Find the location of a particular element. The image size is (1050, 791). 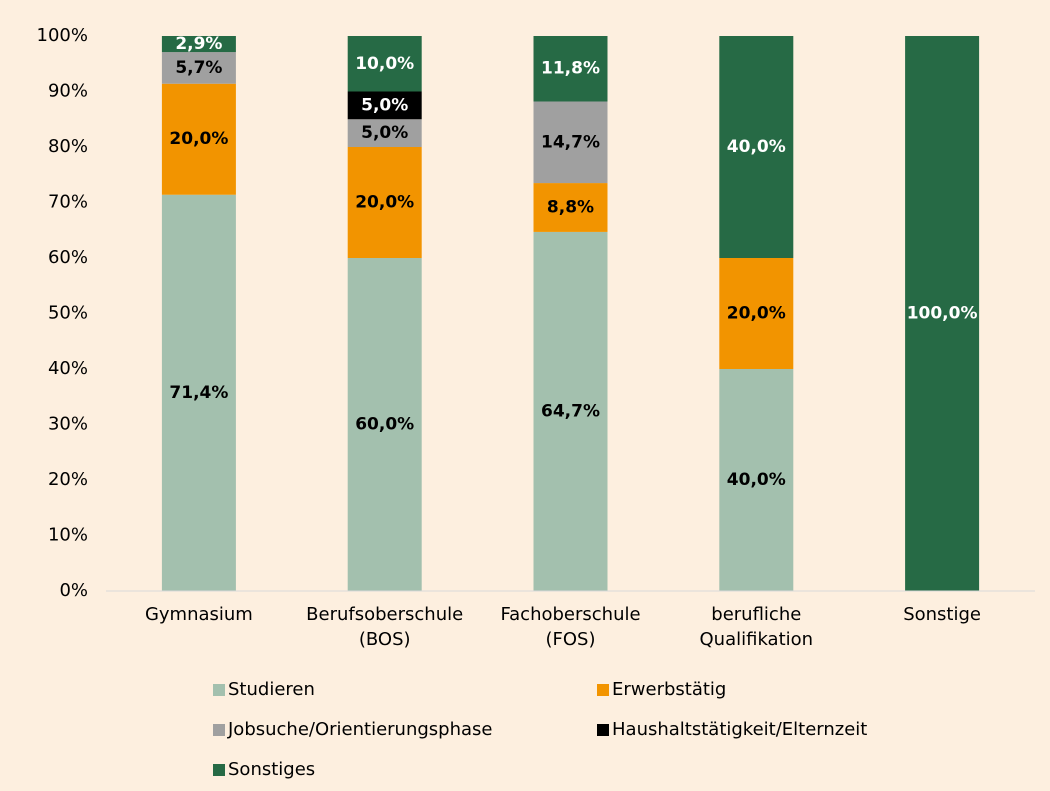

legend-label: Sonstiges is located at coordinates (271, 769).